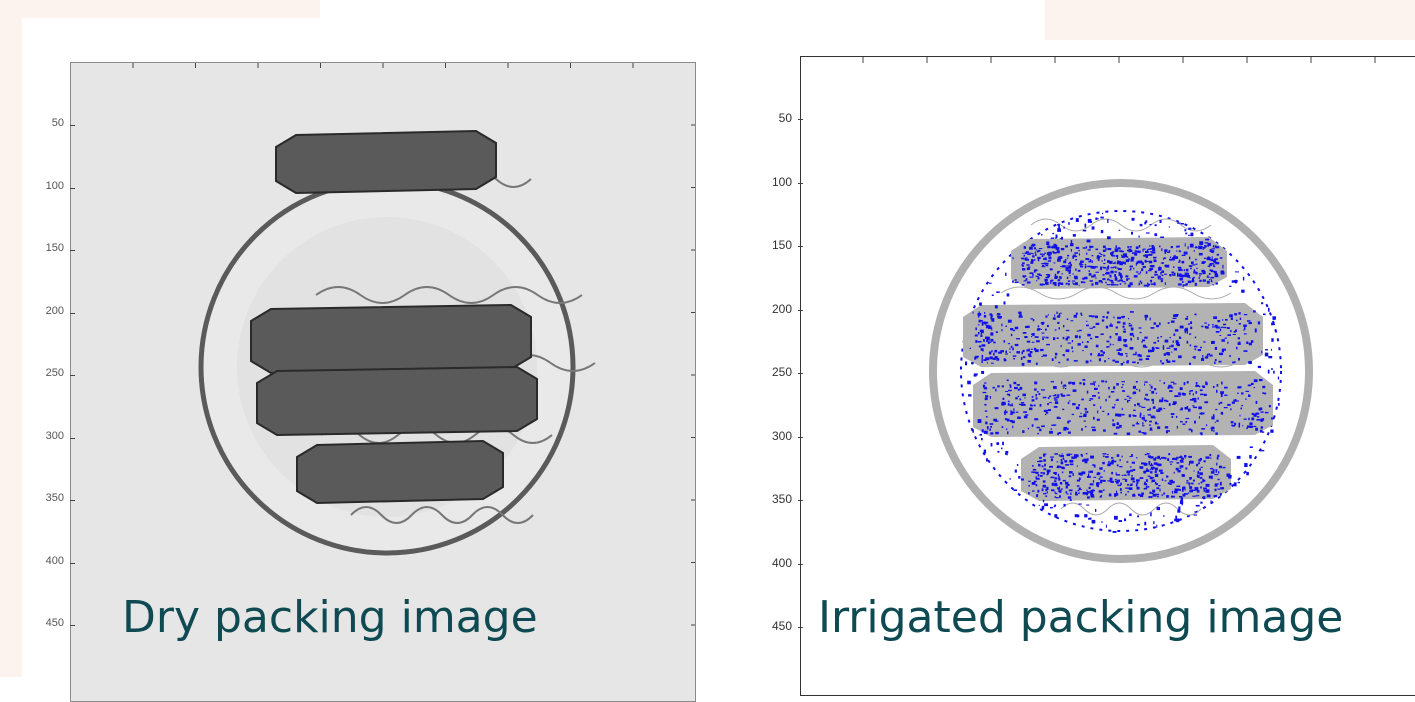 The image size is (1415, 702). What do you see at coordinates (54, 623) in the screenshot?
I see `left-y-tick-450: 450` at bounding box center [54, 623].